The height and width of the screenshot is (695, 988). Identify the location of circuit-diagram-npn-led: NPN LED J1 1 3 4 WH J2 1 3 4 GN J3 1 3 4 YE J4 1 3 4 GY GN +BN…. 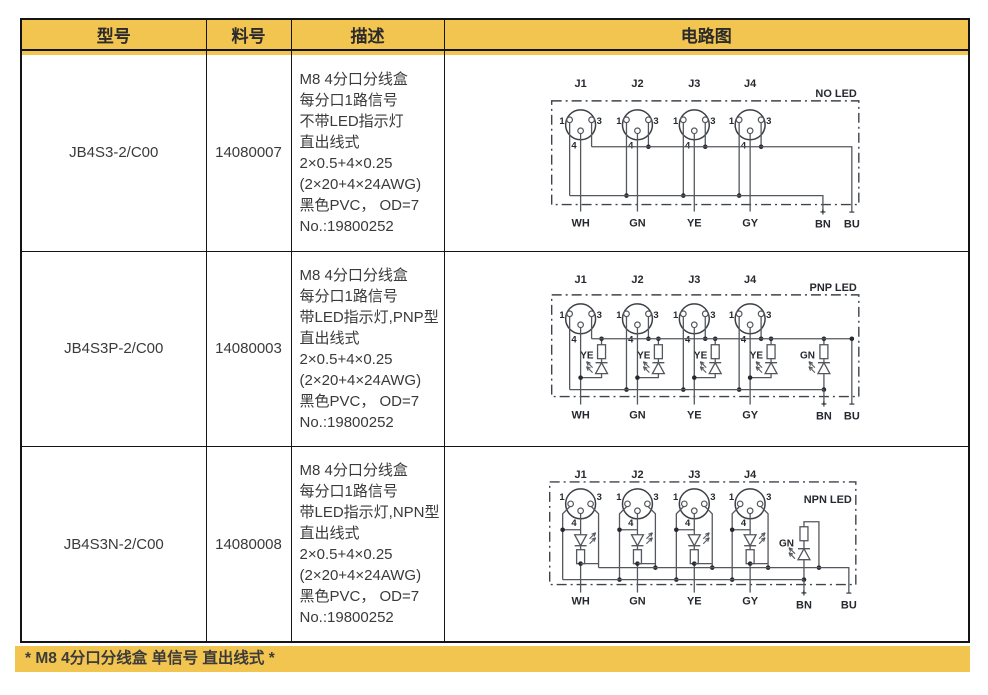
(702, 540).